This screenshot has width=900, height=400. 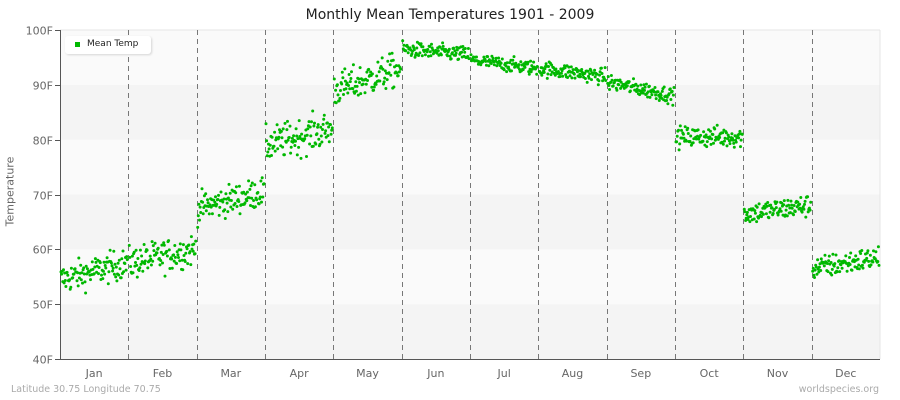 I want to click on x-tick-label: Feb, so click(x=162, y=373).